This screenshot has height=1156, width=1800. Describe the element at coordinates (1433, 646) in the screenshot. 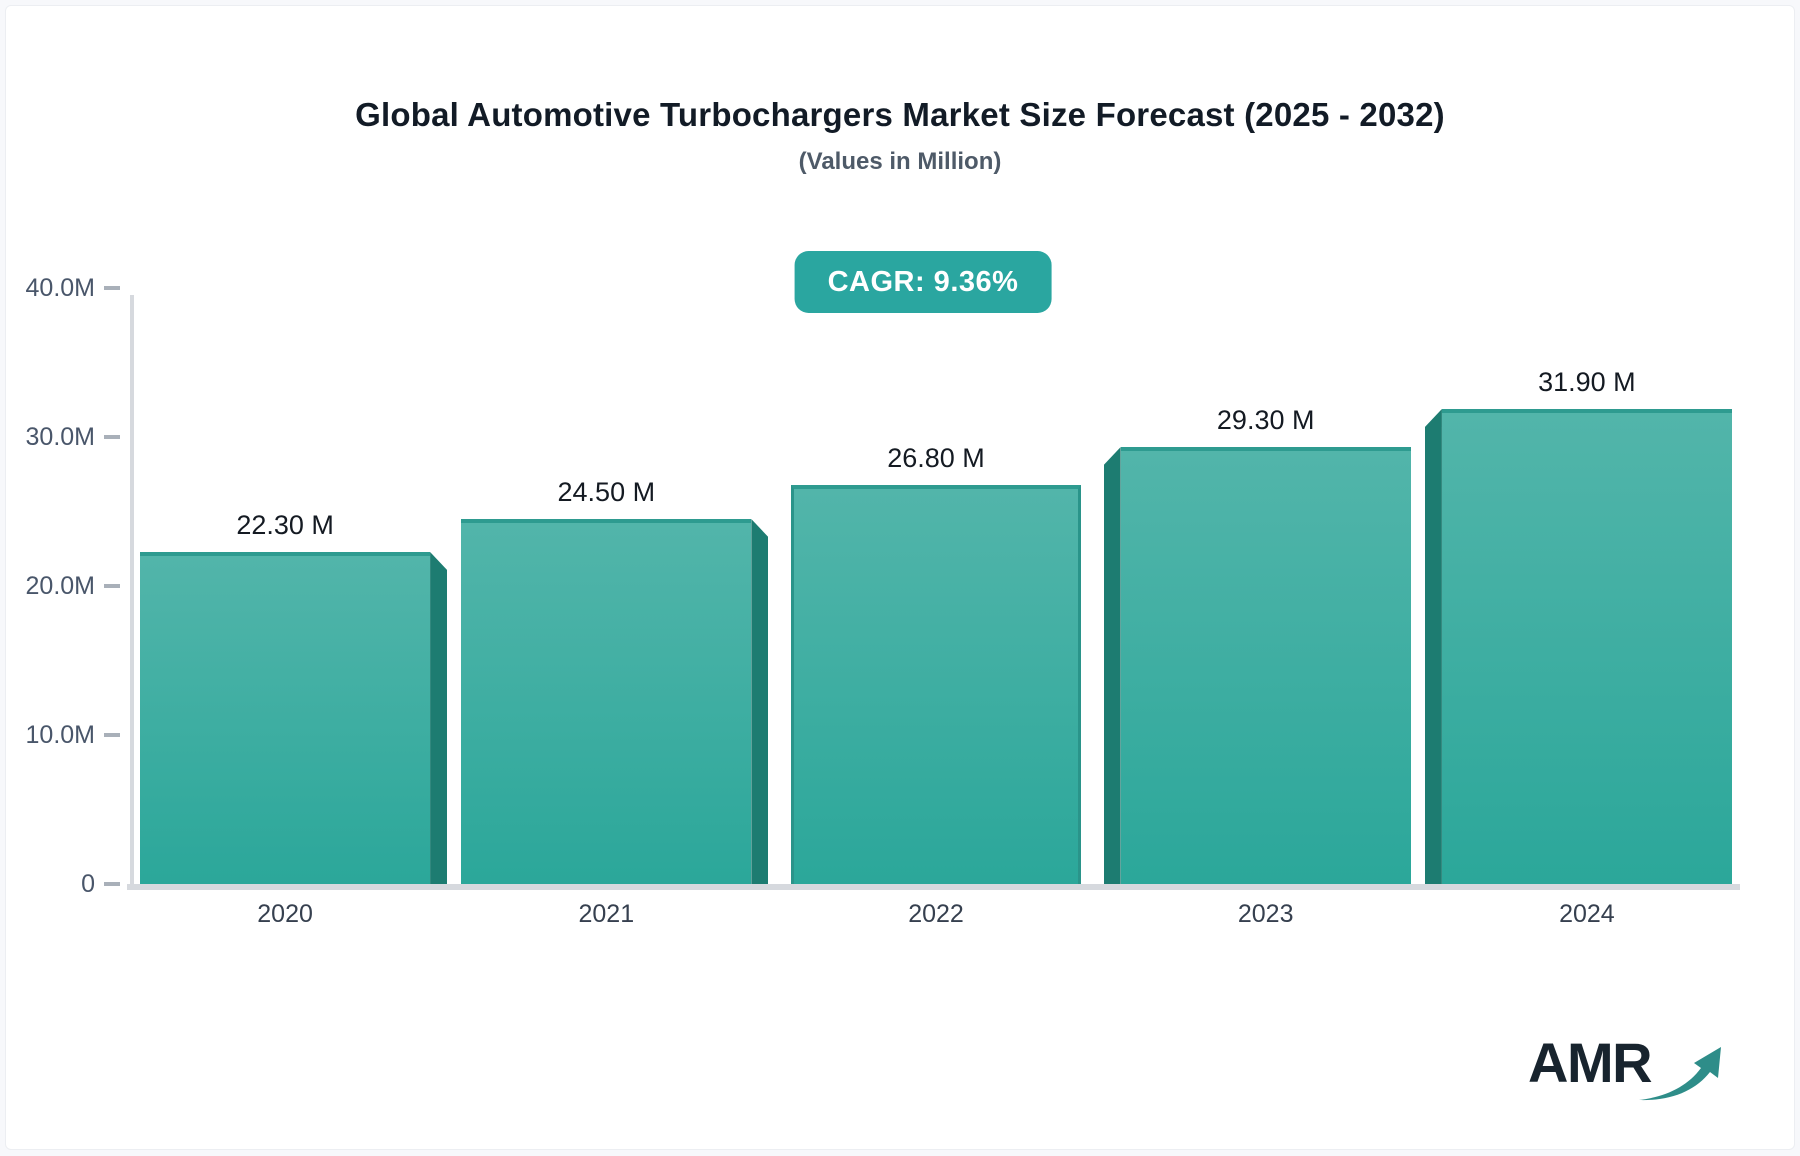

I see `bar-side-face-2024` at that location.